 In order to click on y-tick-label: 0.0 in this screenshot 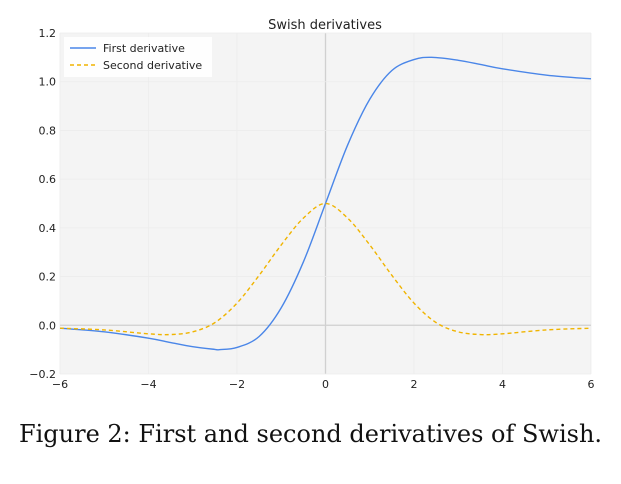, I will do `click(48, 325)`.